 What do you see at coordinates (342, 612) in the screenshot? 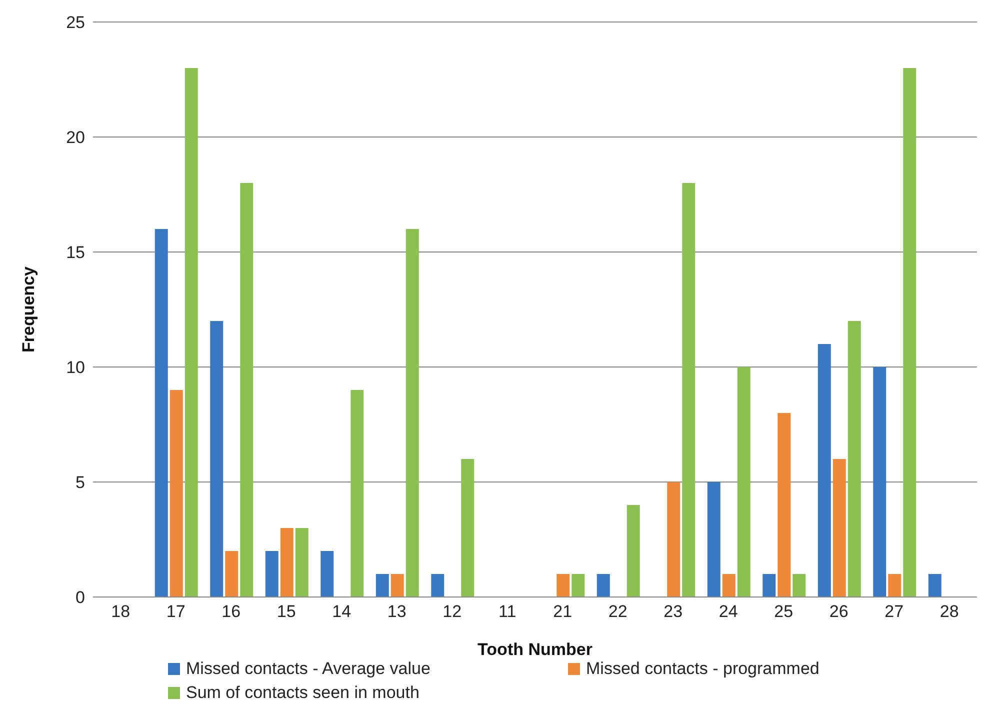
I see `x-tick-label: 14` at bounding box center [342, 612].